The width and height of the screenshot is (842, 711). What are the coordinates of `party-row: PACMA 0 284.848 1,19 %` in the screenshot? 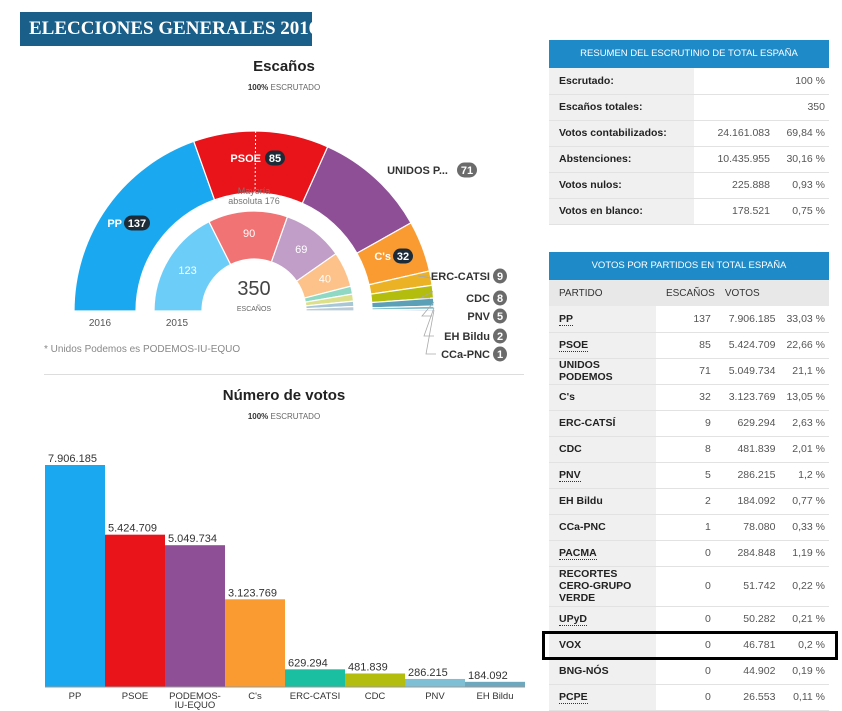 It's located at (689, 553).